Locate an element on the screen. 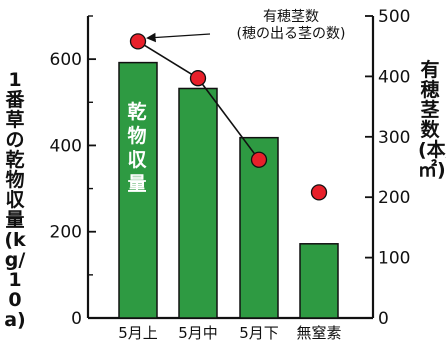 The width and height of the screenshot is (446, 349). left-axis-label: 1番草の乾物収量(kg/10a) is located at coordinates (15, 200).